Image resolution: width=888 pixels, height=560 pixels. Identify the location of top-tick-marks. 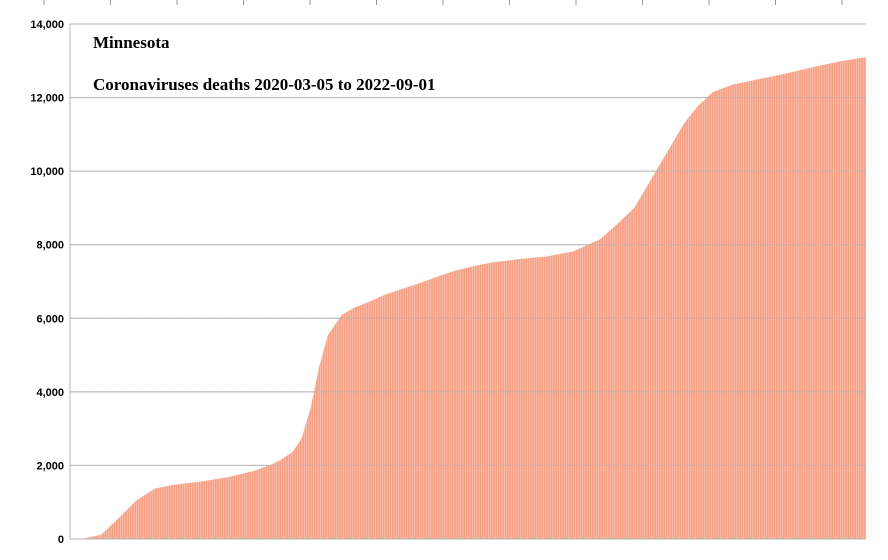
(443, 2).